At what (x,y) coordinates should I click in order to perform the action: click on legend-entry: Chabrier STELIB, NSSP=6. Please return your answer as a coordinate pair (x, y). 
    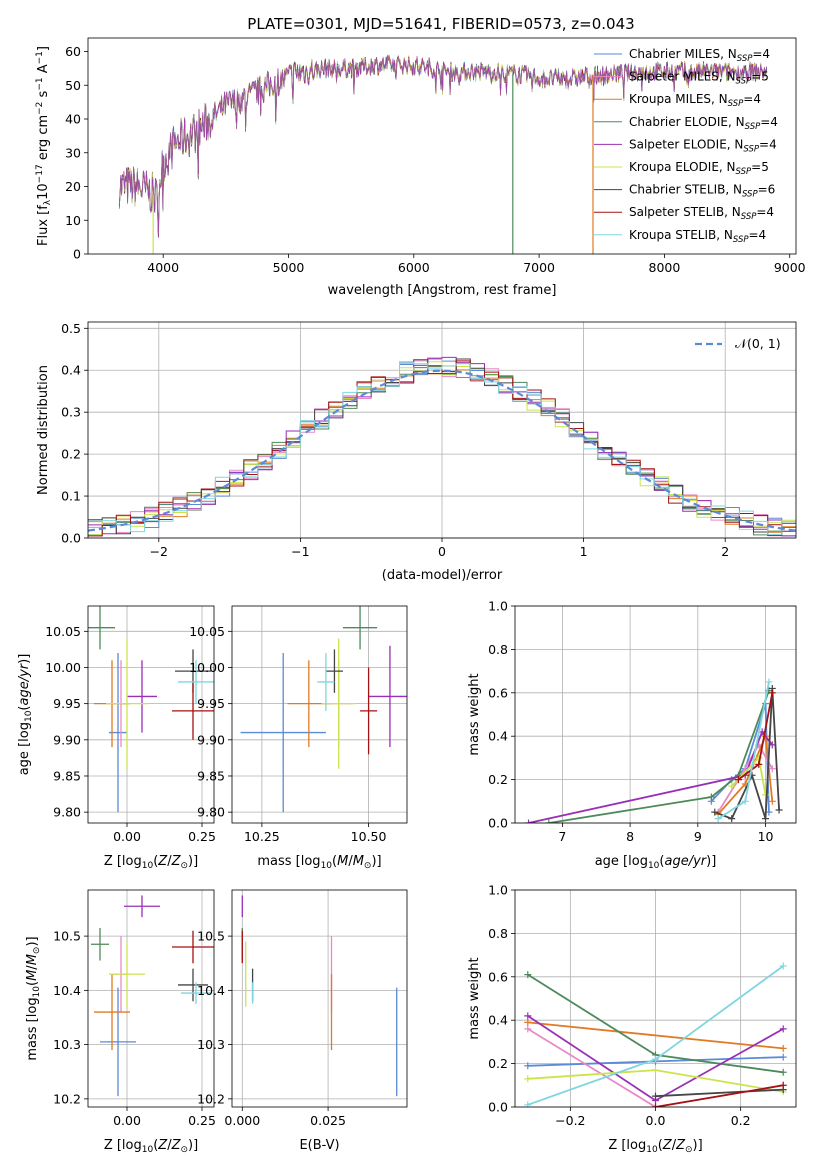
    Looking at the image, I should click on (702, 191).